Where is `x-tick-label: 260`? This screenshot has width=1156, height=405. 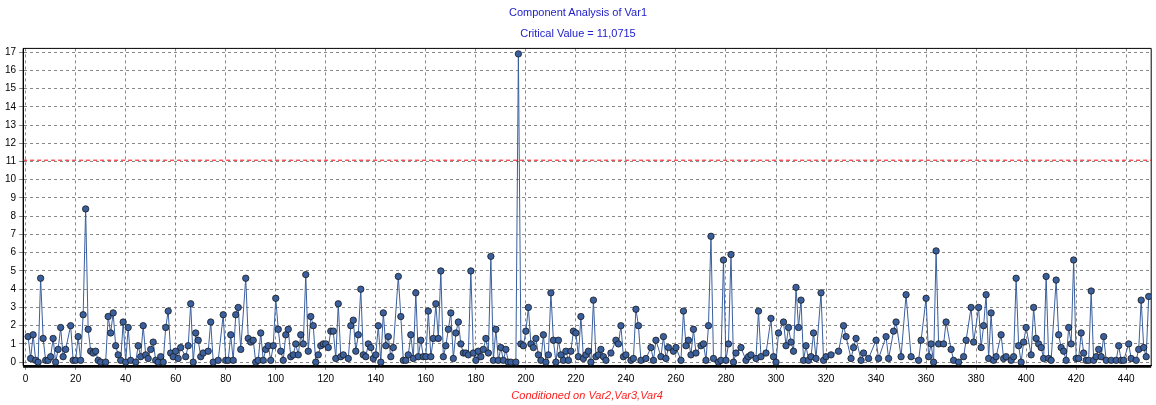
x-tick-label: 260 is located at coordinates (676, 378).